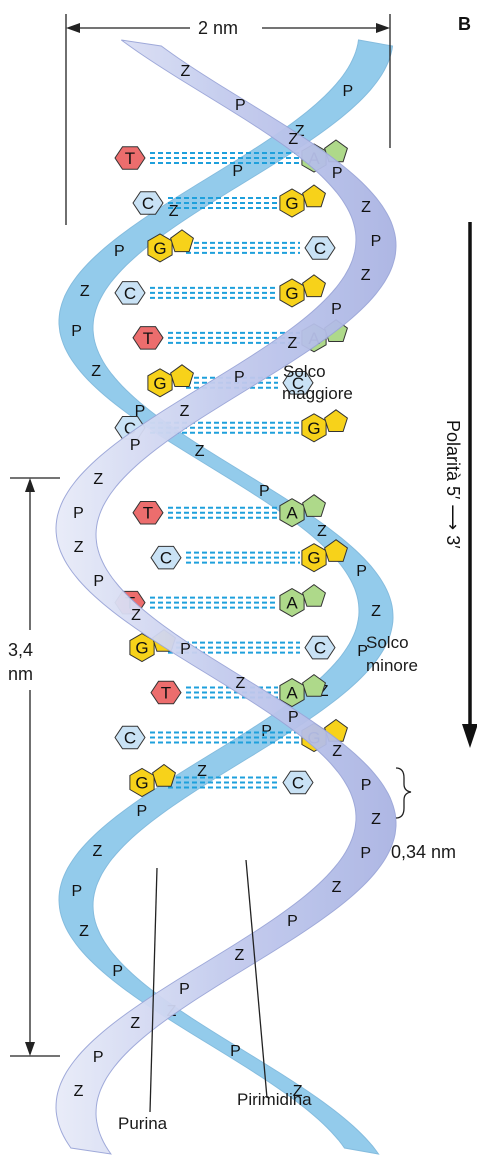 This screenshot has width=477, height=1164. What do you see at coordinates (274, 1099) in the screenshot?
I see `pyrimidine-label: Pirimidina` at bounding box center [274, 1099].